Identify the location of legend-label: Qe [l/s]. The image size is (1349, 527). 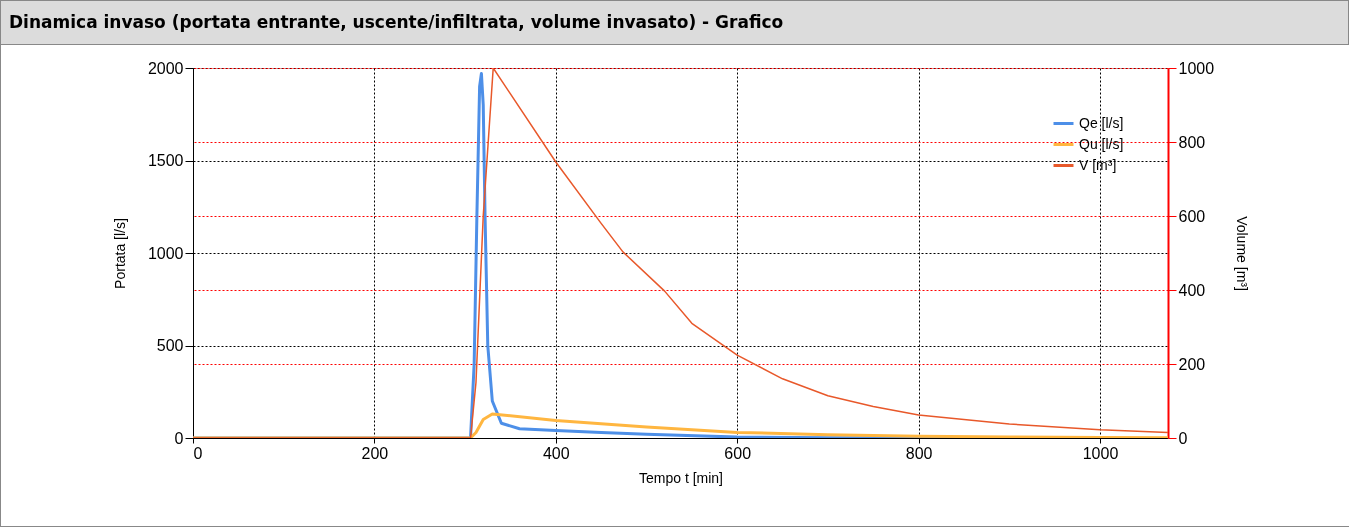
(1101, 122).